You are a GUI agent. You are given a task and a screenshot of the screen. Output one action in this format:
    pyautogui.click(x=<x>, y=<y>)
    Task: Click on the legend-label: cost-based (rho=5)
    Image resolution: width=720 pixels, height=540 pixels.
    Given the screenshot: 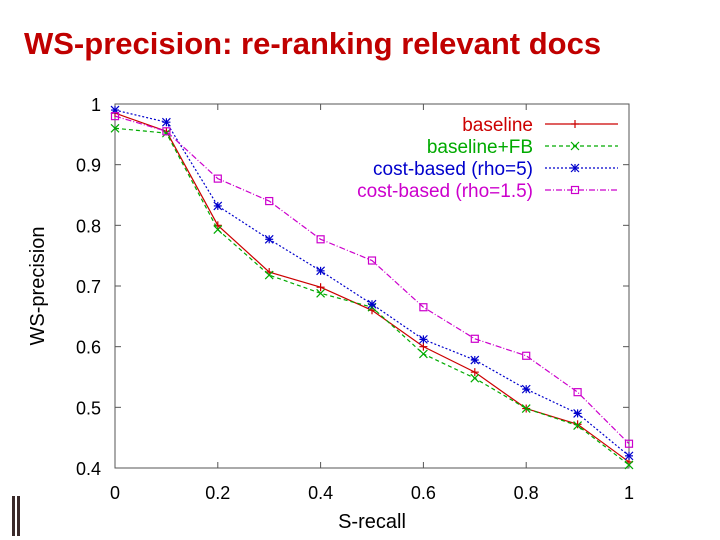 What is the action you would take?
    pyautogui.click(x=453, y=169)
    